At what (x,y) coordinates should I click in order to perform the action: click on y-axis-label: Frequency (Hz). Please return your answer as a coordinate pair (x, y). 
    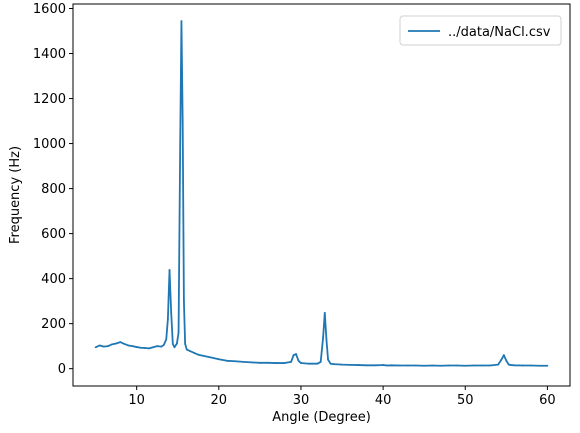
    Looking at the image, I should click on (15, 195).